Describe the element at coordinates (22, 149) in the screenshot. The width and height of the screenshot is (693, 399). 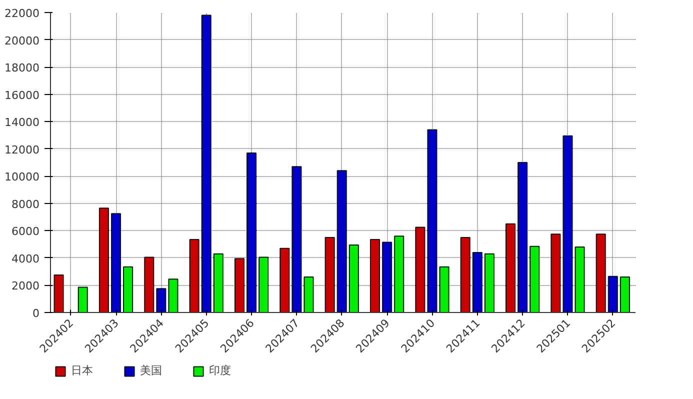
I see `y-tick-label: 12000` at that location.